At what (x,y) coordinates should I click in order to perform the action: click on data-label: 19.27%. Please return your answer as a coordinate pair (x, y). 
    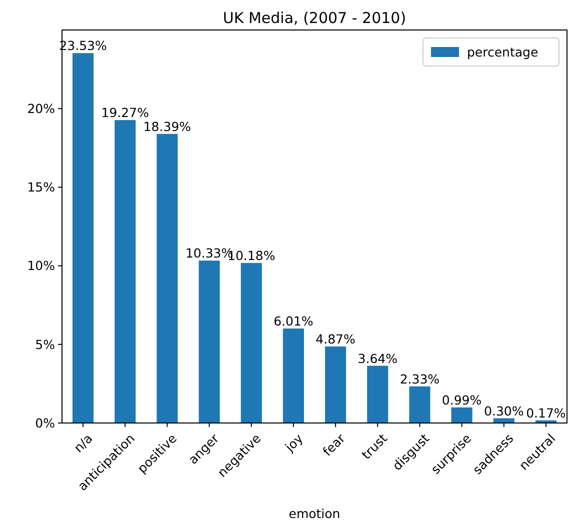
    Looking at the image, I should click on (125, 112).